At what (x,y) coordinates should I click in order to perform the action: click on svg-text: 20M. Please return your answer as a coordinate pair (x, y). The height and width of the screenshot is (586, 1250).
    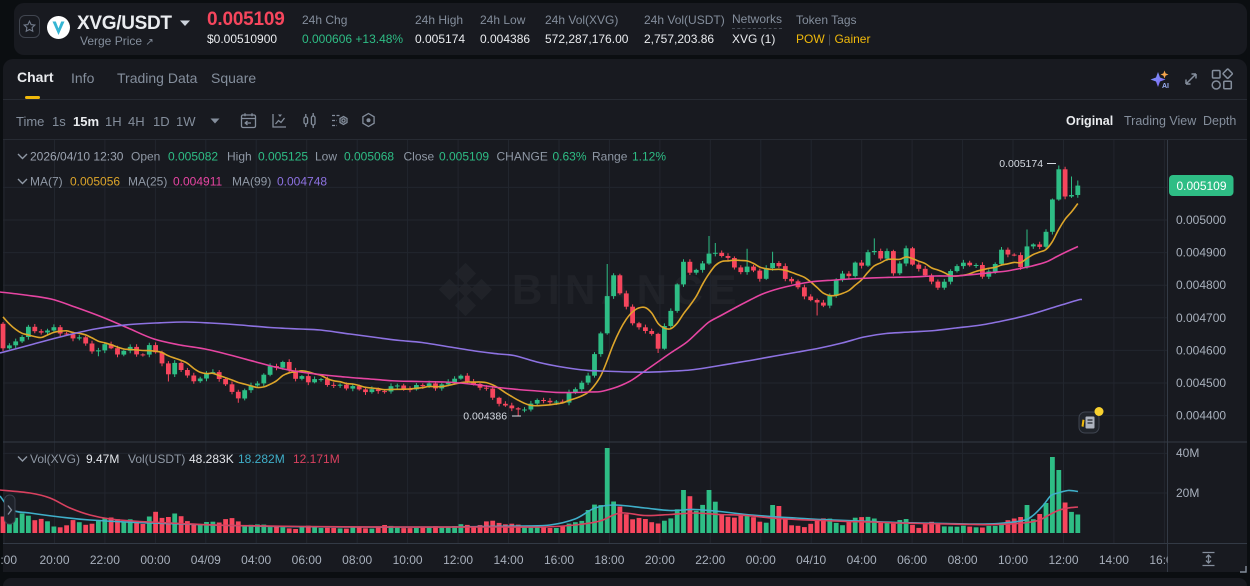
    Looking at the image, I should click on (1187, 493).